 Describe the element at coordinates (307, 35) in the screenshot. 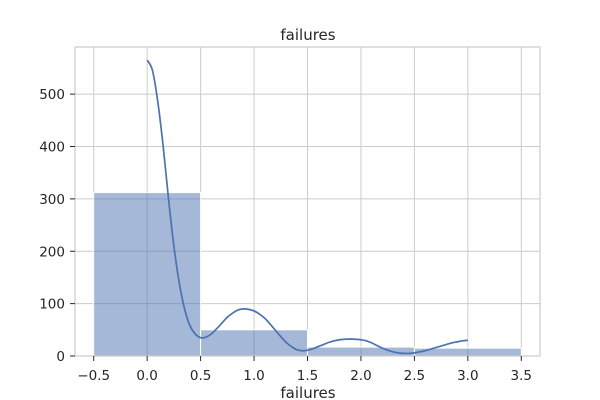

I see `chart-title: failures` at that location.